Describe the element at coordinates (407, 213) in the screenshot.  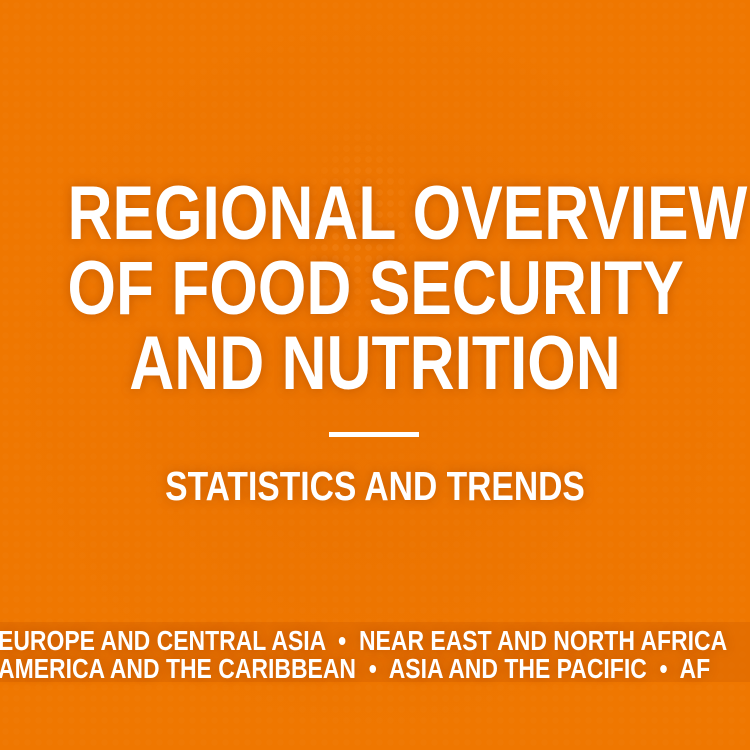
I see `title-line-1: REGIONAL OVERVIEW` at that location.